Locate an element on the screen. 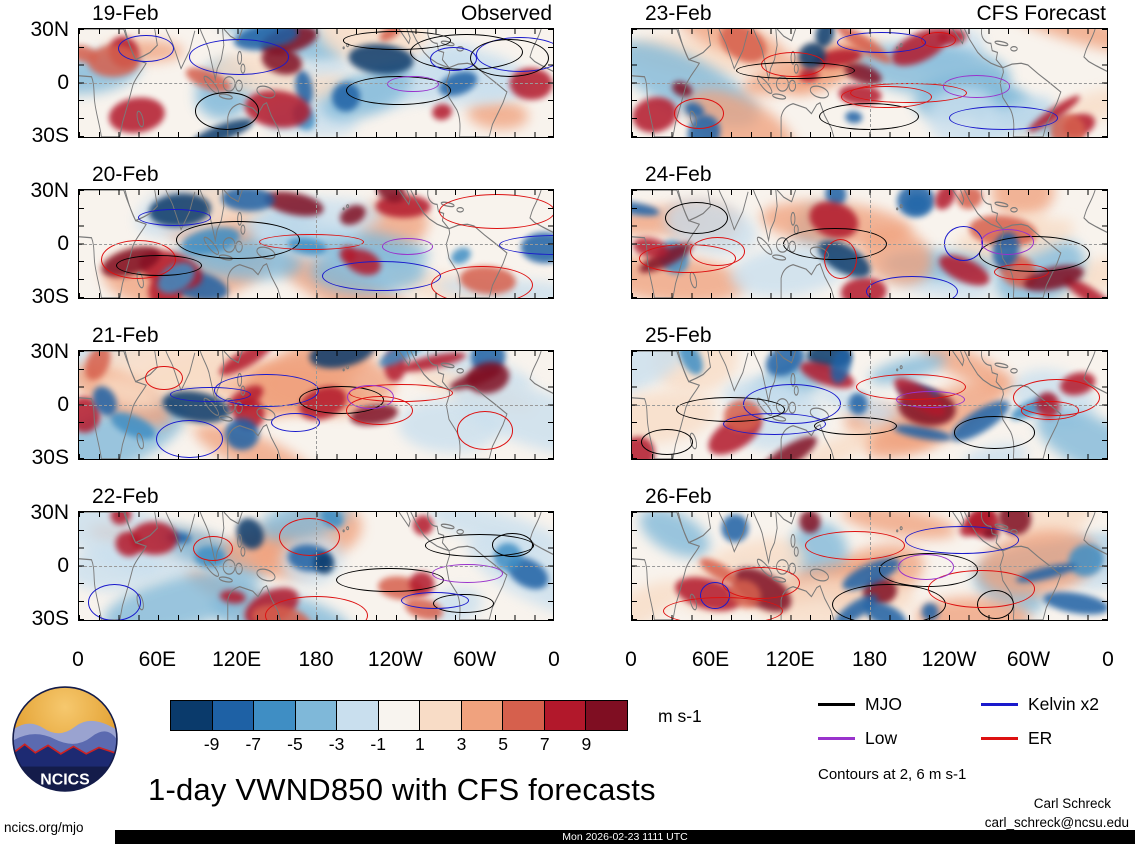 This screenshot has width=1135, height=844. timestamp-bar: Mon 2026-02-23 1111 UTC is located at coordinates (625, 837).